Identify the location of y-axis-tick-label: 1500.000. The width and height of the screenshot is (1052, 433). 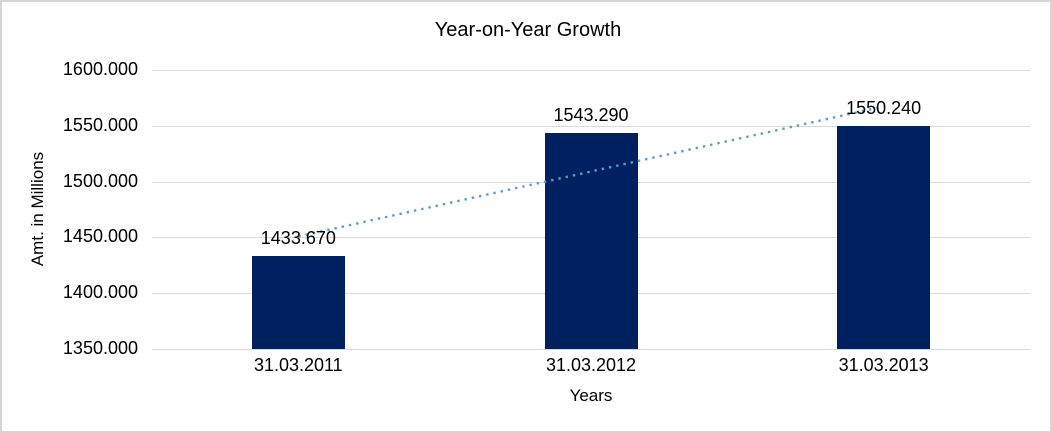
(100, 181).